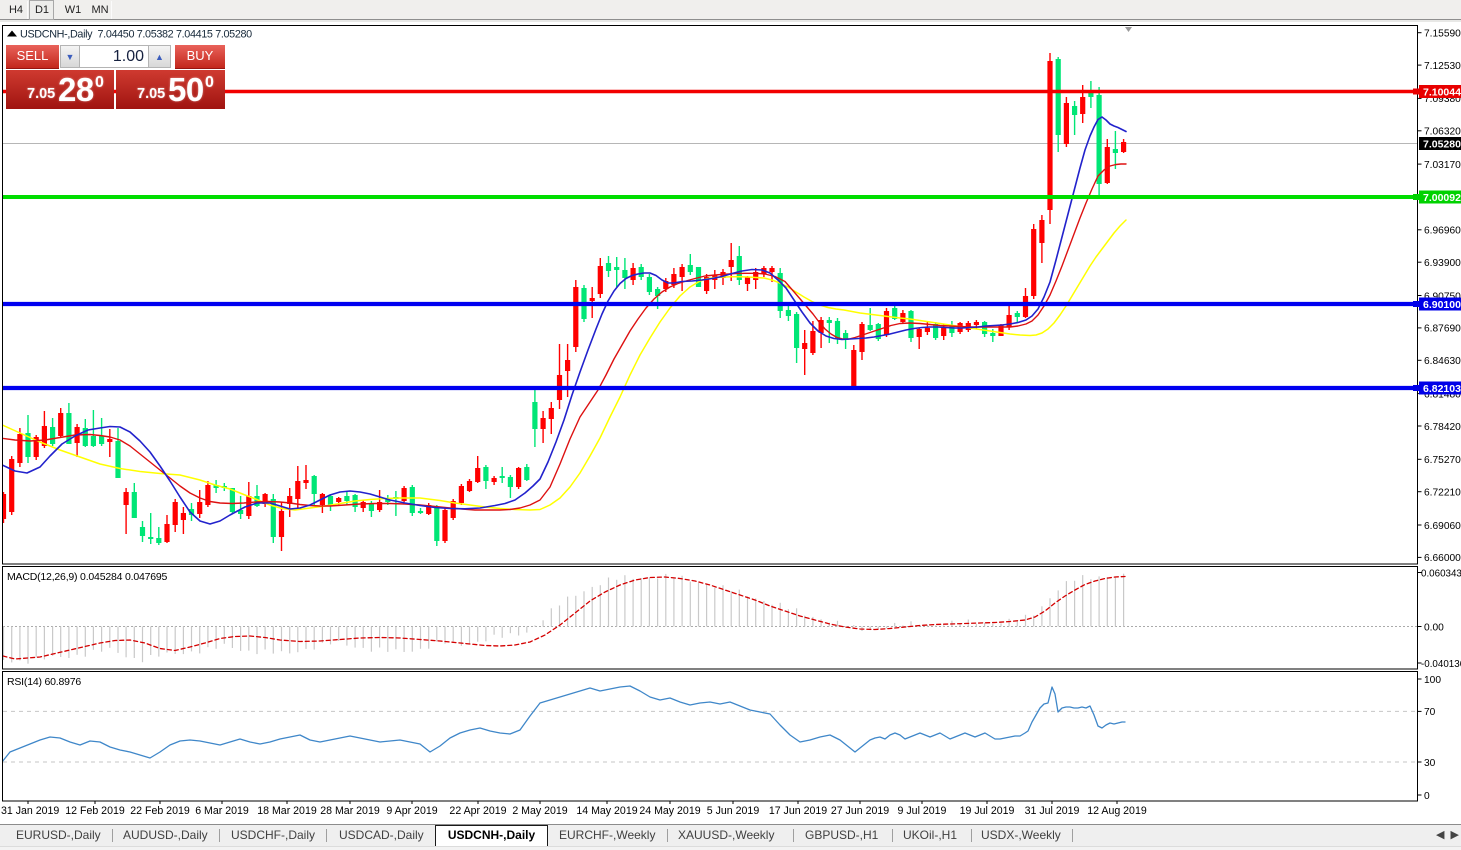 The image size is (1461, 850). I want to click on svg-text: 12 Feb 2019, so click(95, 811).